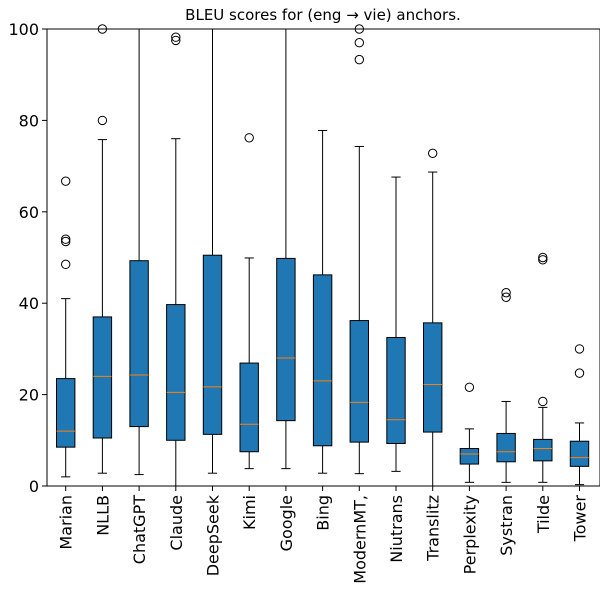 The height and width of the screenshot is (600, 600). Describe the element at coordinates (396, 529) in the screenshot. I see `x-tick-label: Niutrans` at that location.